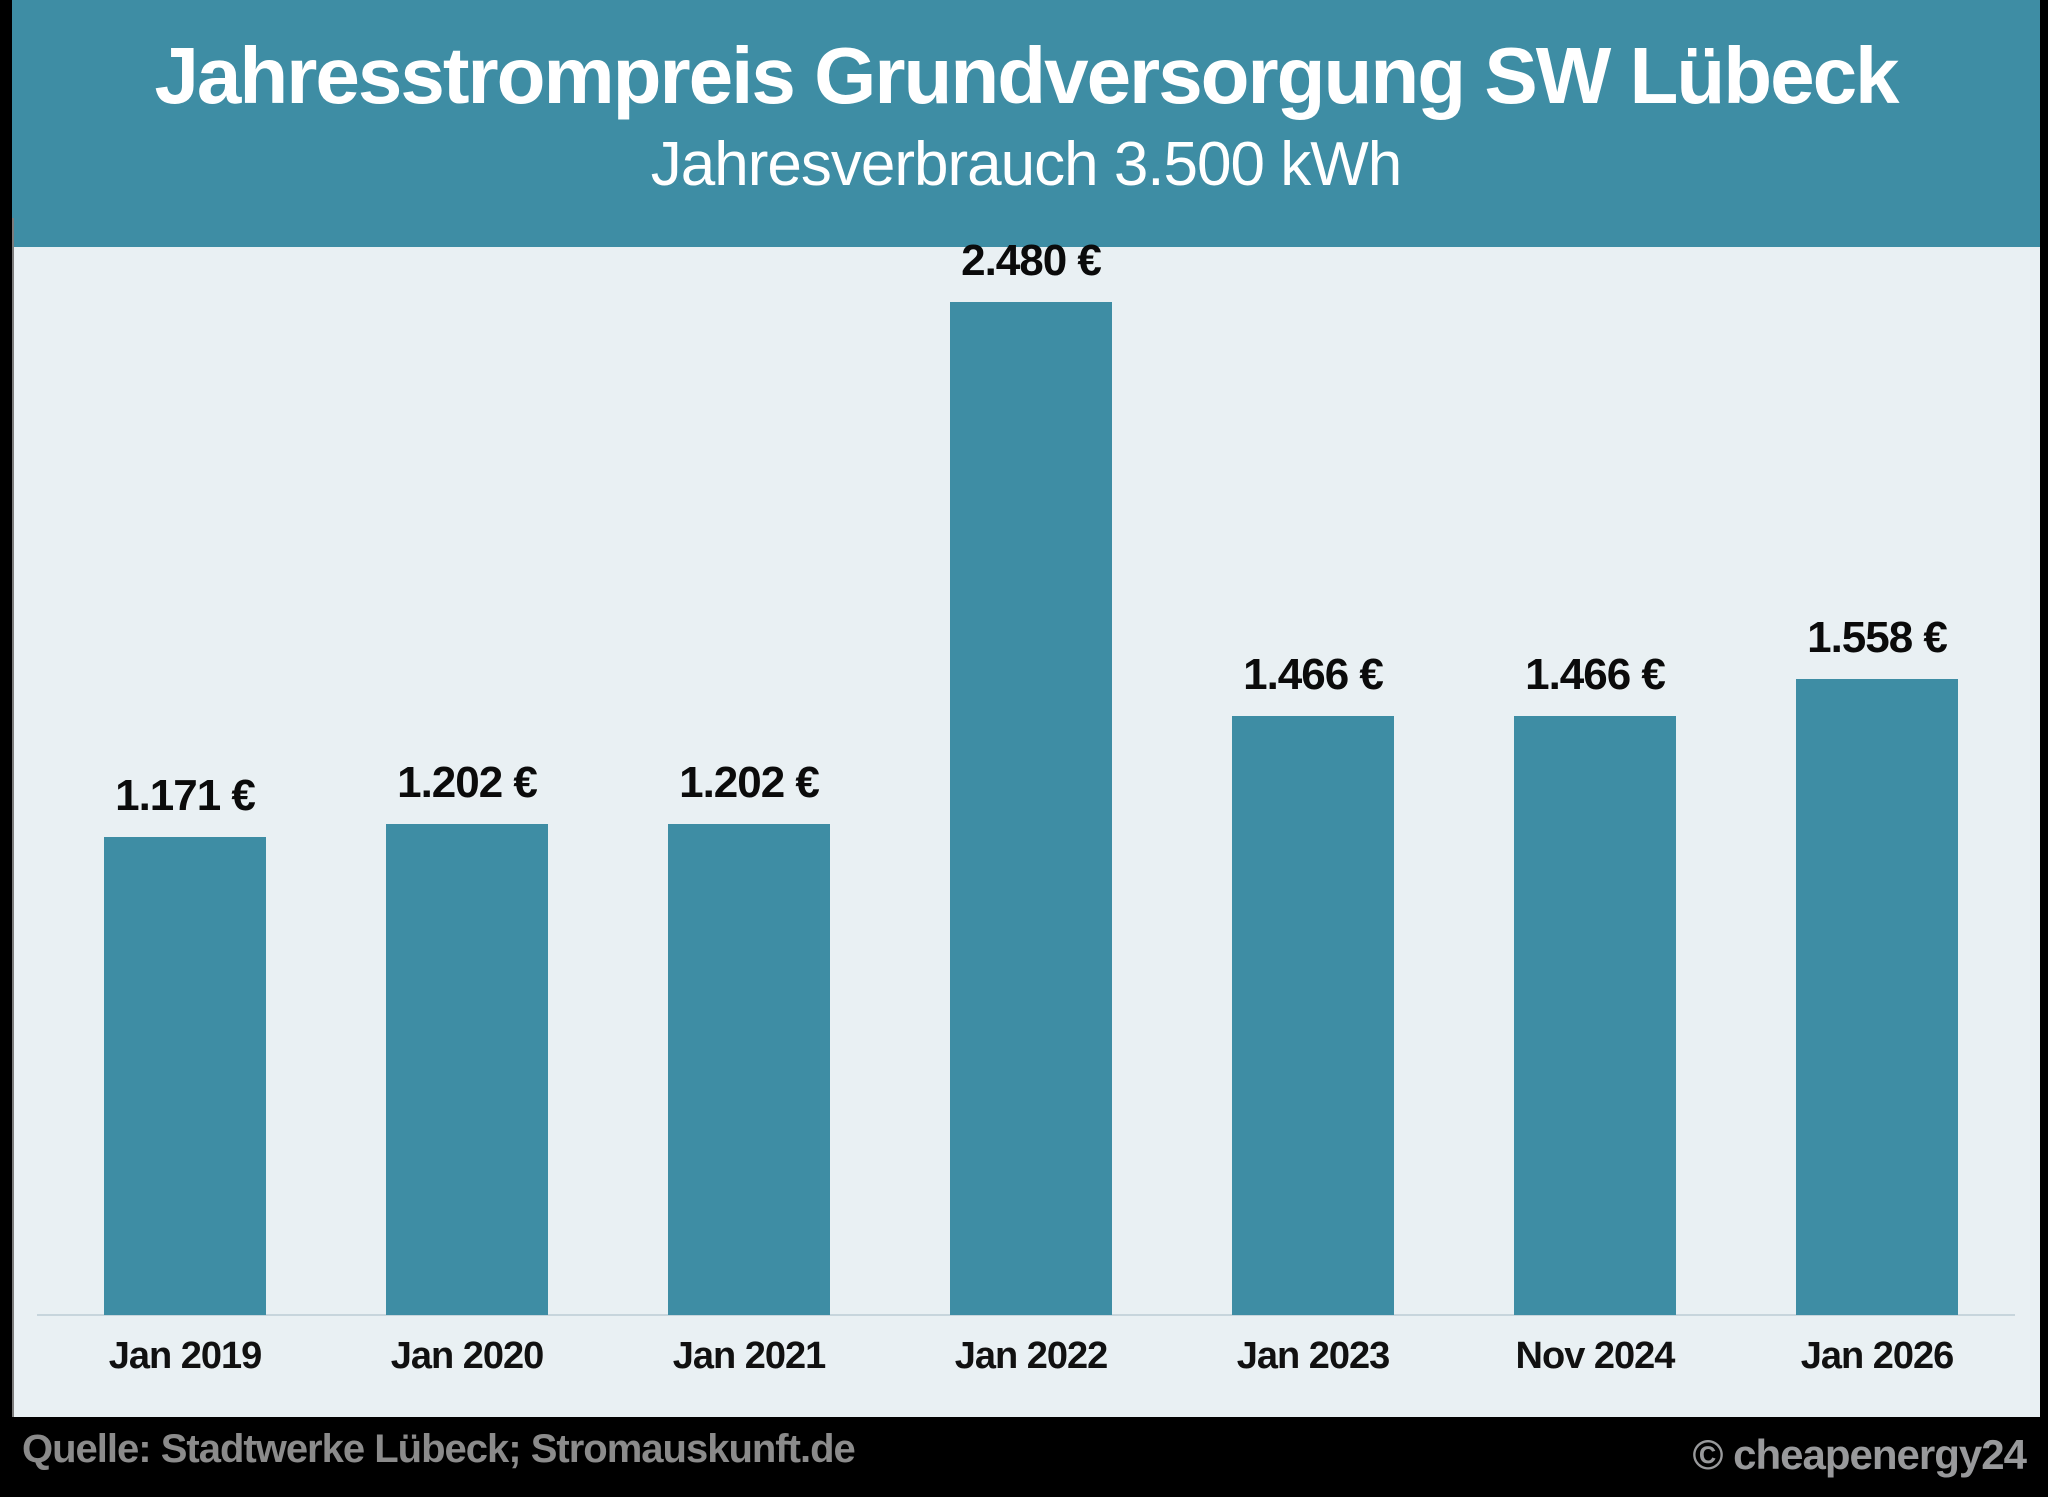 Image resolution: width=2048 pixels, height=1497 pixels. What do you see at coordinates (467, 1356) in the screenshot?
I see `x-axis-label: Jan 2020` at bounding box center [467, 1356].